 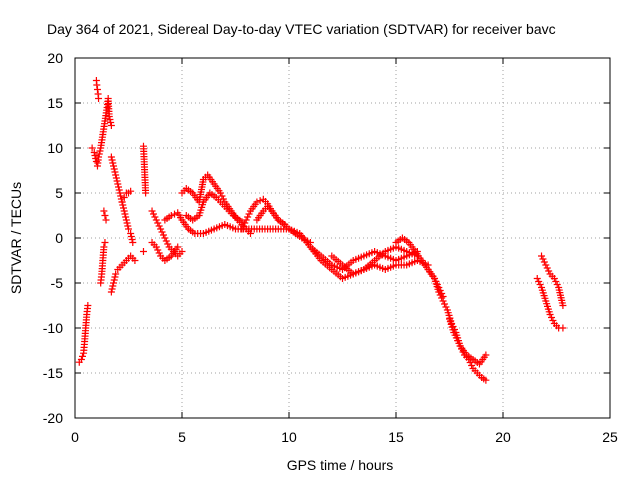 What do you see at coordinates (468, 341) in the screenshot?
I see `series-arc-w` at bounding box center [468, 341].